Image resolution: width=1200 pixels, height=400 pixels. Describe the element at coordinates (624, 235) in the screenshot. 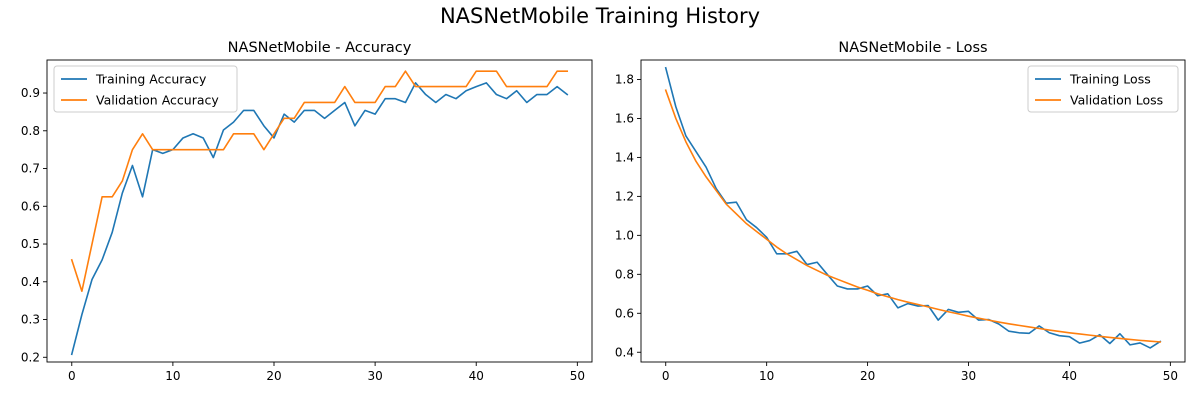

I see `loss-y-tick-label: 1.0` at that location.